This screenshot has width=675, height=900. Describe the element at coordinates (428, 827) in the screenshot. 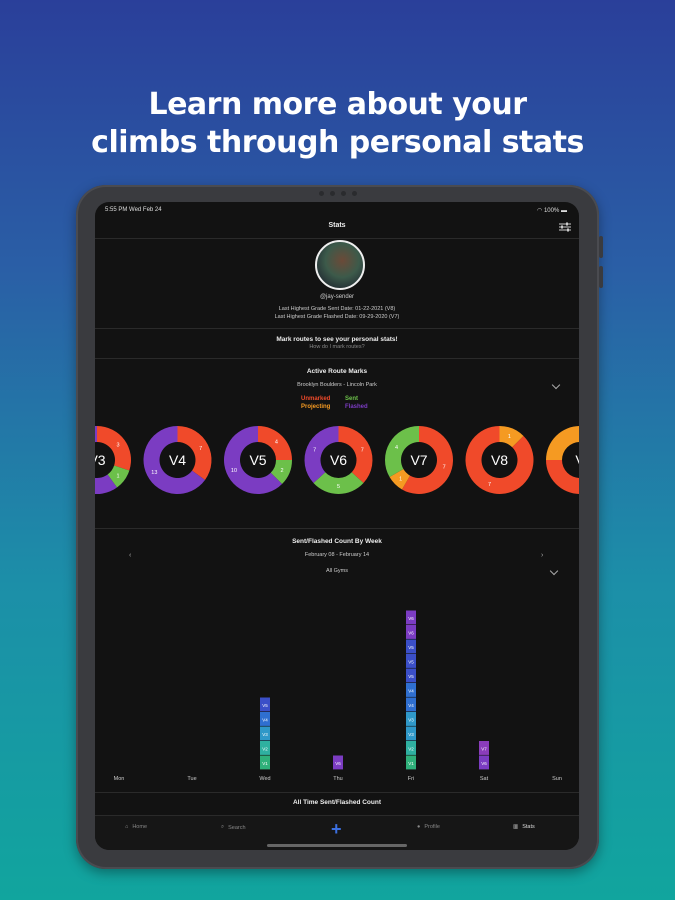

I see `tab-profile: ● Profile` at that location.